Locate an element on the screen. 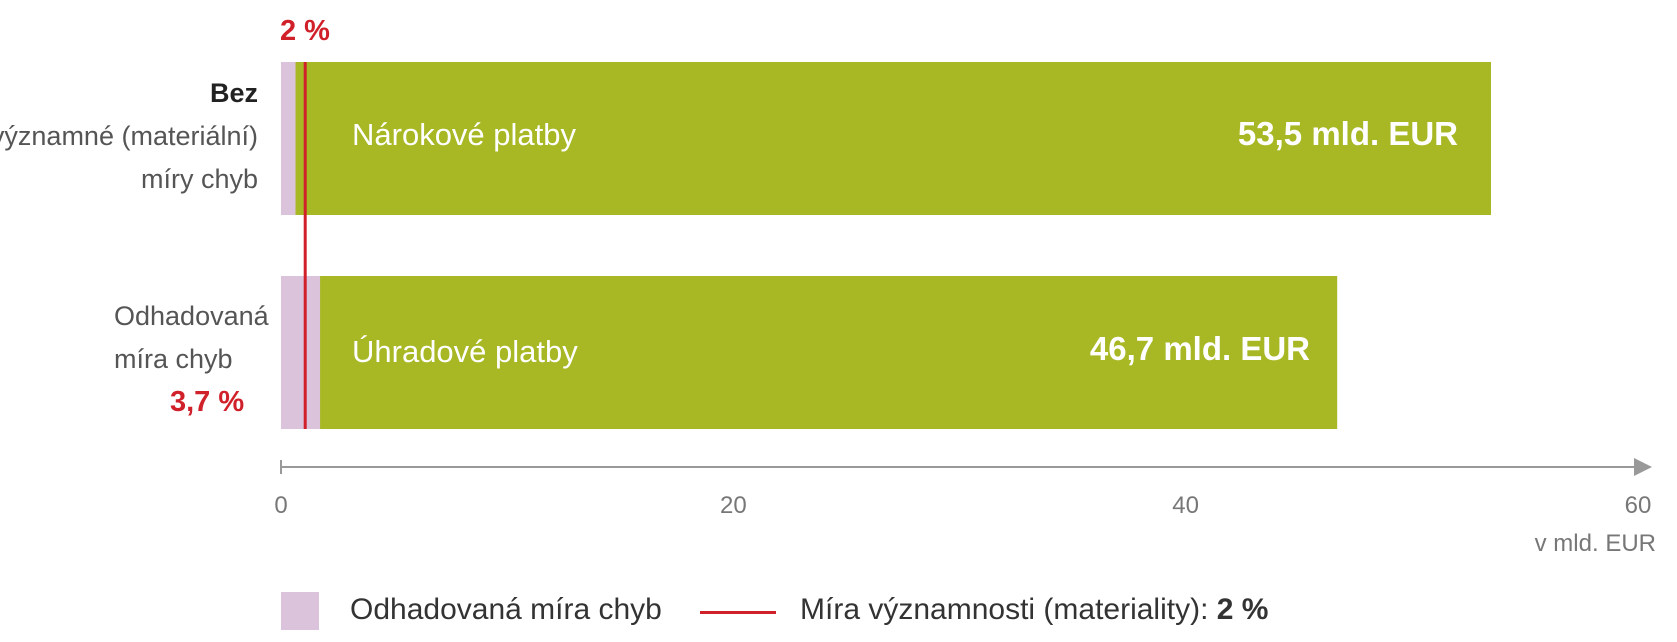 The width and height of the screenshot is (1677, 642). bar-2-value-label: 46,7 mld. EUR is located at coordinates (1199, 348).